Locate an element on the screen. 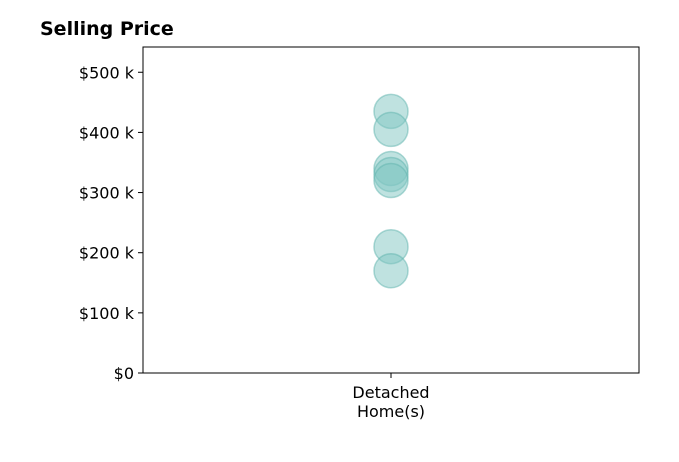  data-points is located at coordinates (391, 191).